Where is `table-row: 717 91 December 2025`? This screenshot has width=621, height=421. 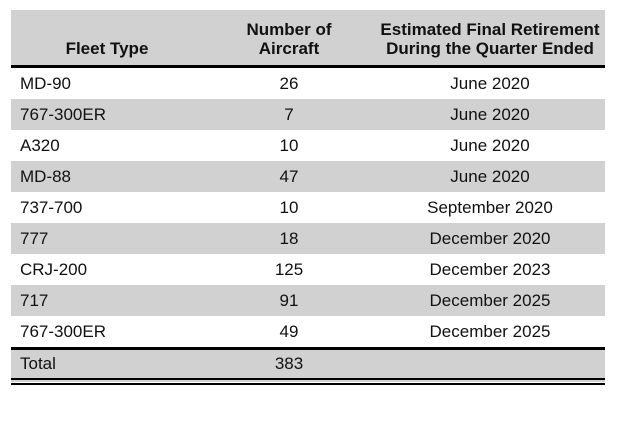 table-row: 717 91 December 2025 is located at coordinates (308, 300).